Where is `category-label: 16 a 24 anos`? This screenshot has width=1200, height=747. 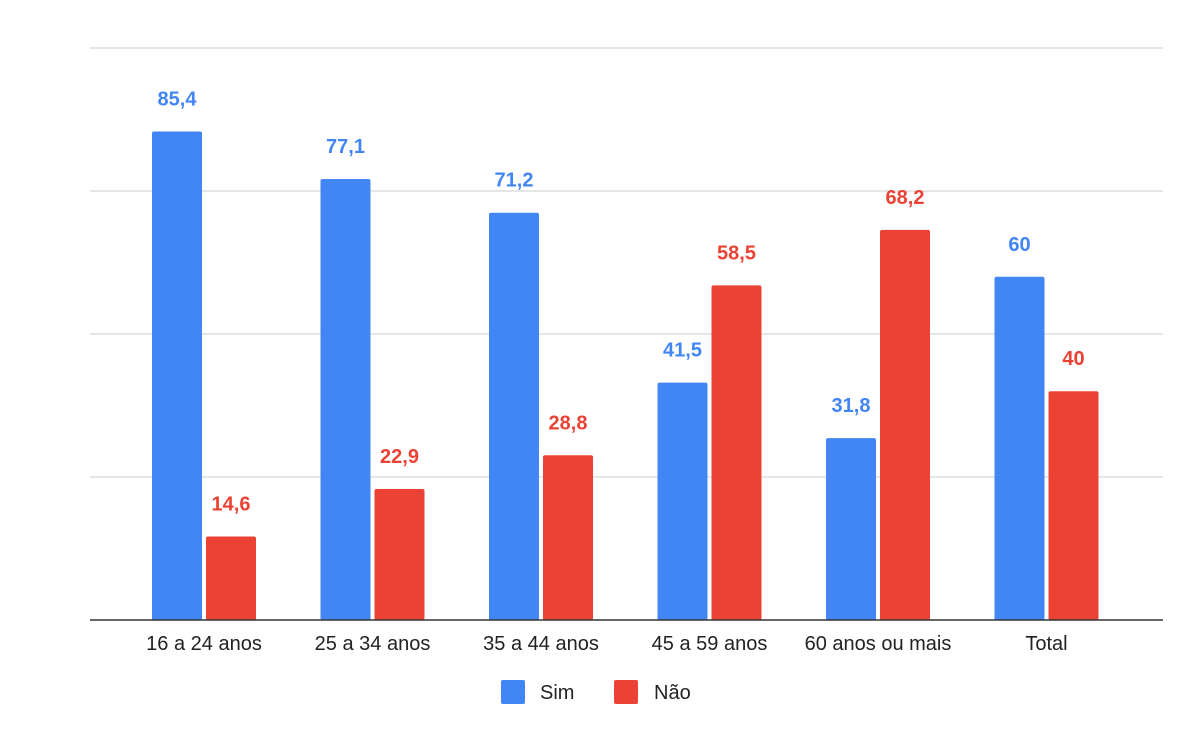
category-label: 16 a 24 anos is located at coordinates (204, 644).